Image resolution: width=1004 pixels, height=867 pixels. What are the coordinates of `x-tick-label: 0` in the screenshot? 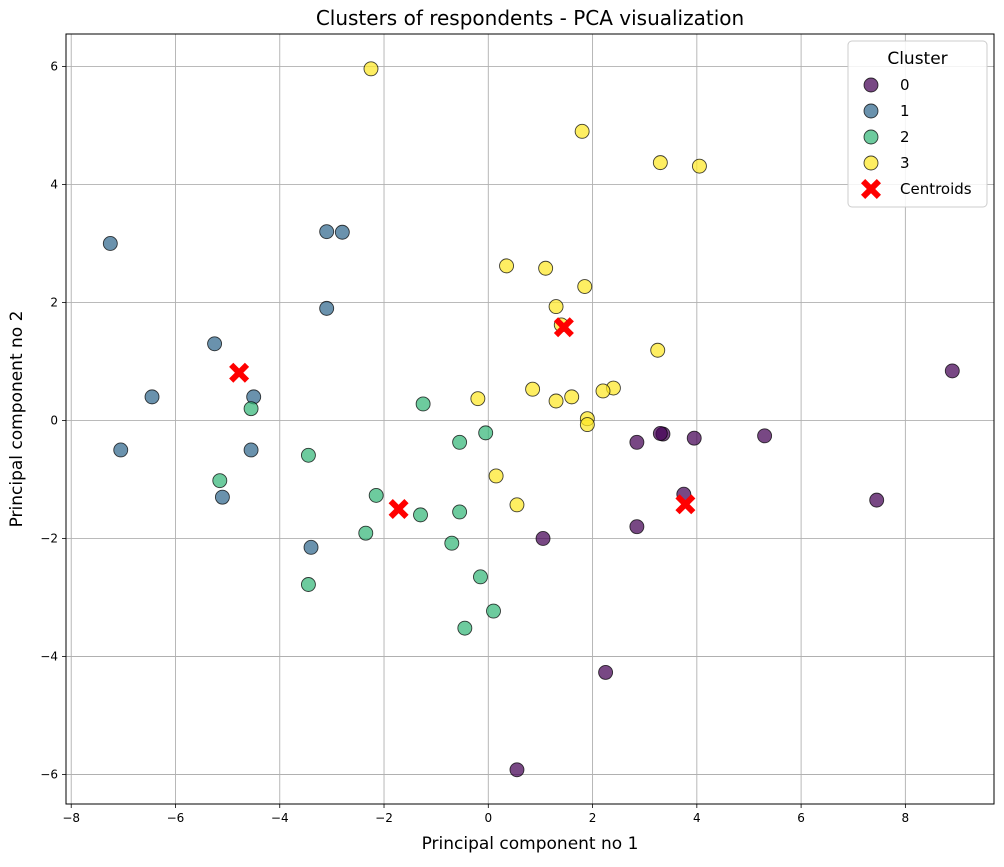 It's located at (488, 818).